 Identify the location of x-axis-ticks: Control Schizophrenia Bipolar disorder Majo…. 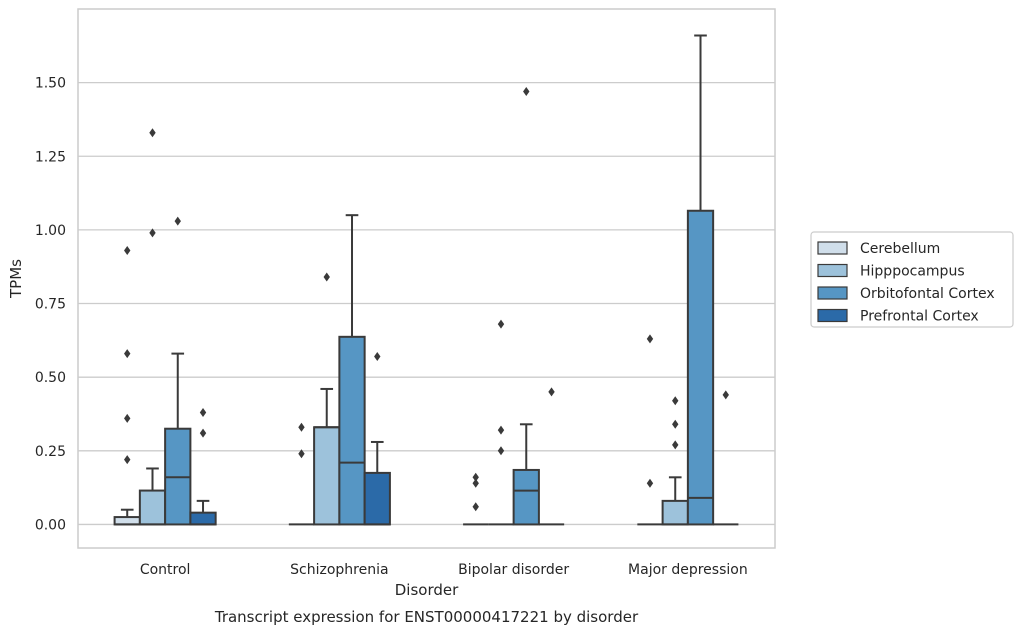
(444, 570).